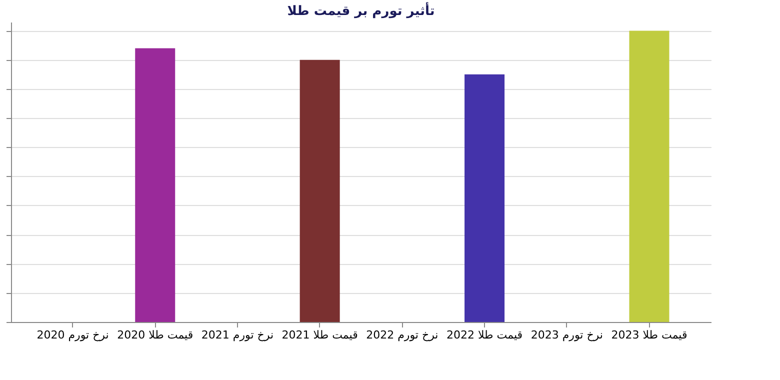  Describe the element at coordinates (361, 10) in the screenshot. I see `chart-title: تأثیر تورم بر قیمت طلا` at that location.